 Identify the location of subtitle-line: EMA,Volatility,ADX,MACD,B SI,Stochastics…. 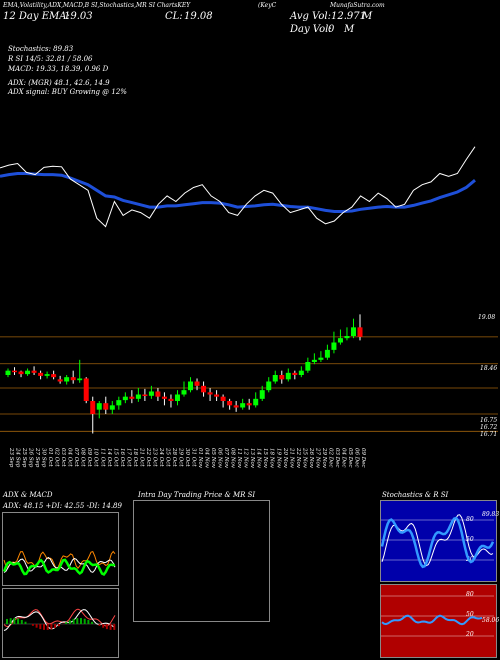
(97, 5).